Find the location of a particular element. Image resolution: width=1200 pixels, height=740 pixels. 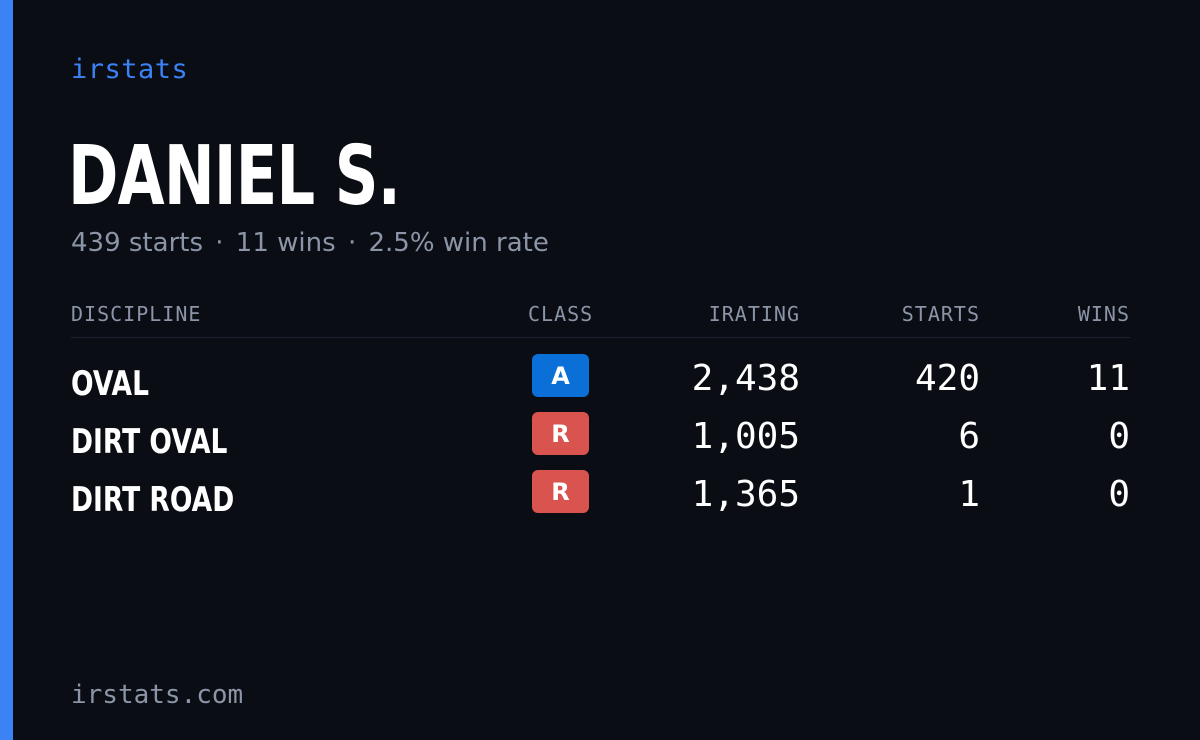

header-wins: WINS is located at coordinates (1103, 314).